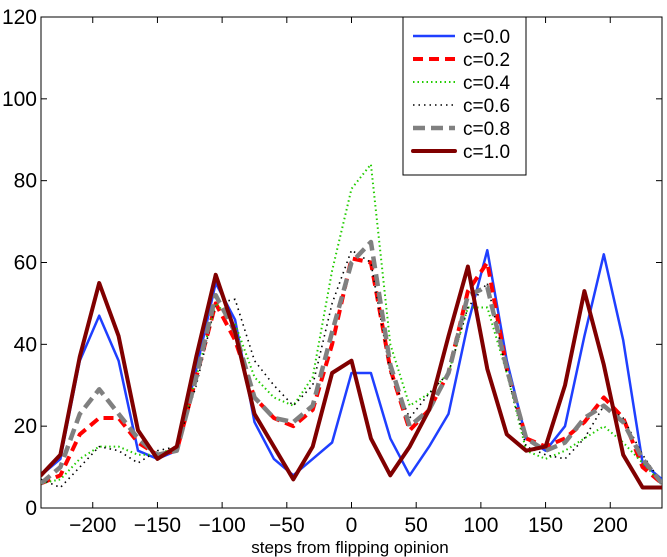 This screenshot has width=667, height=557. What do you see at coordinates (486, 152) in the screenshot?
I see `legend-label: c=1.0` at bounding box center [486, 152].